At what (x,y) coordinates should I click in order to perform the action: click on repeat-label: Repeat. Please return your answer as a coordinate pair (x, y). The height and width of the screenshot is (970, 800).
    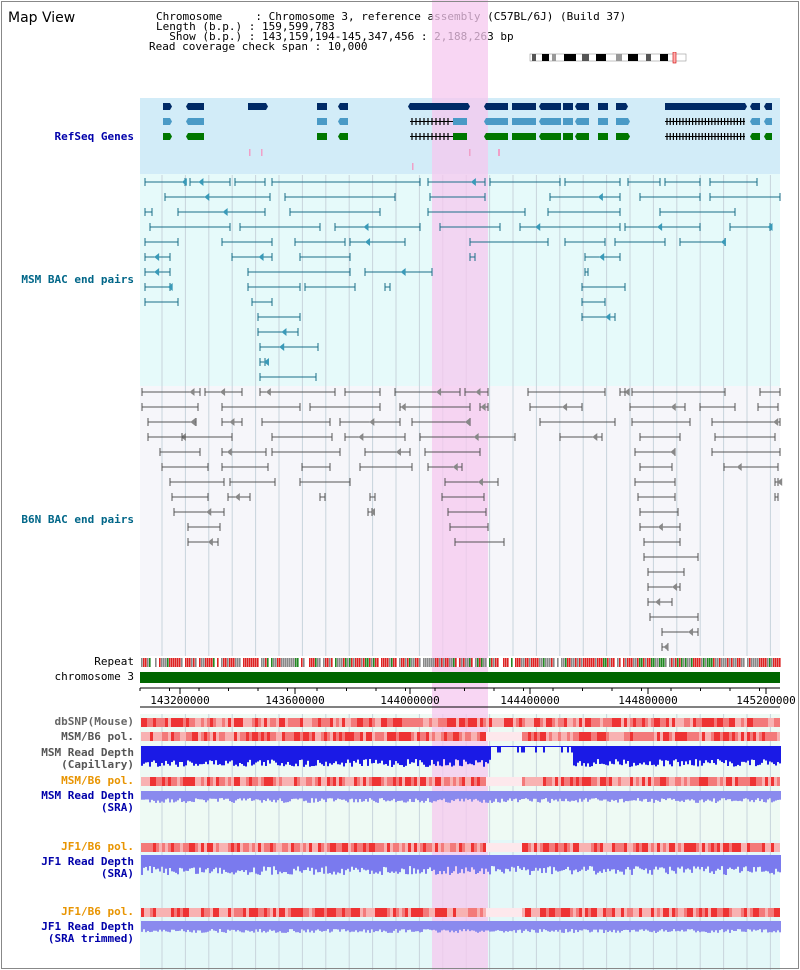
    Looking at the image, I should click on (114, 661).